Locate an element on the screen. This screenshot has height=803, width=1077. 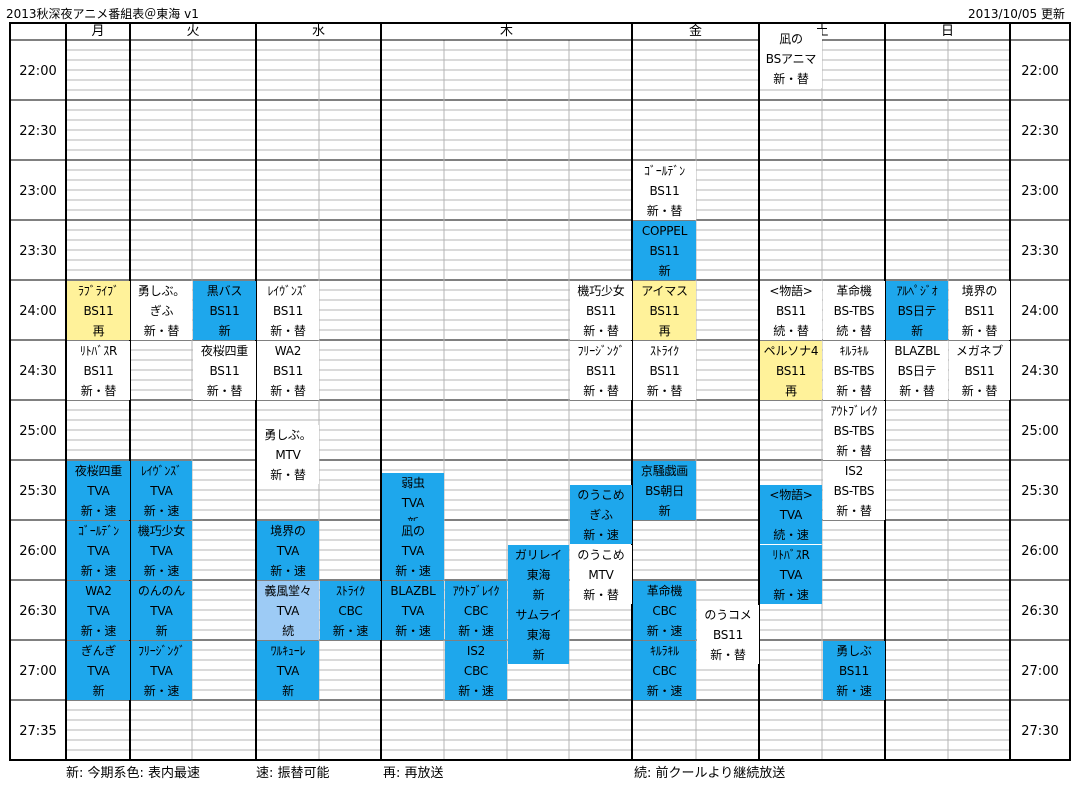
program-title: 境界の is located at coordinates (288, 531).